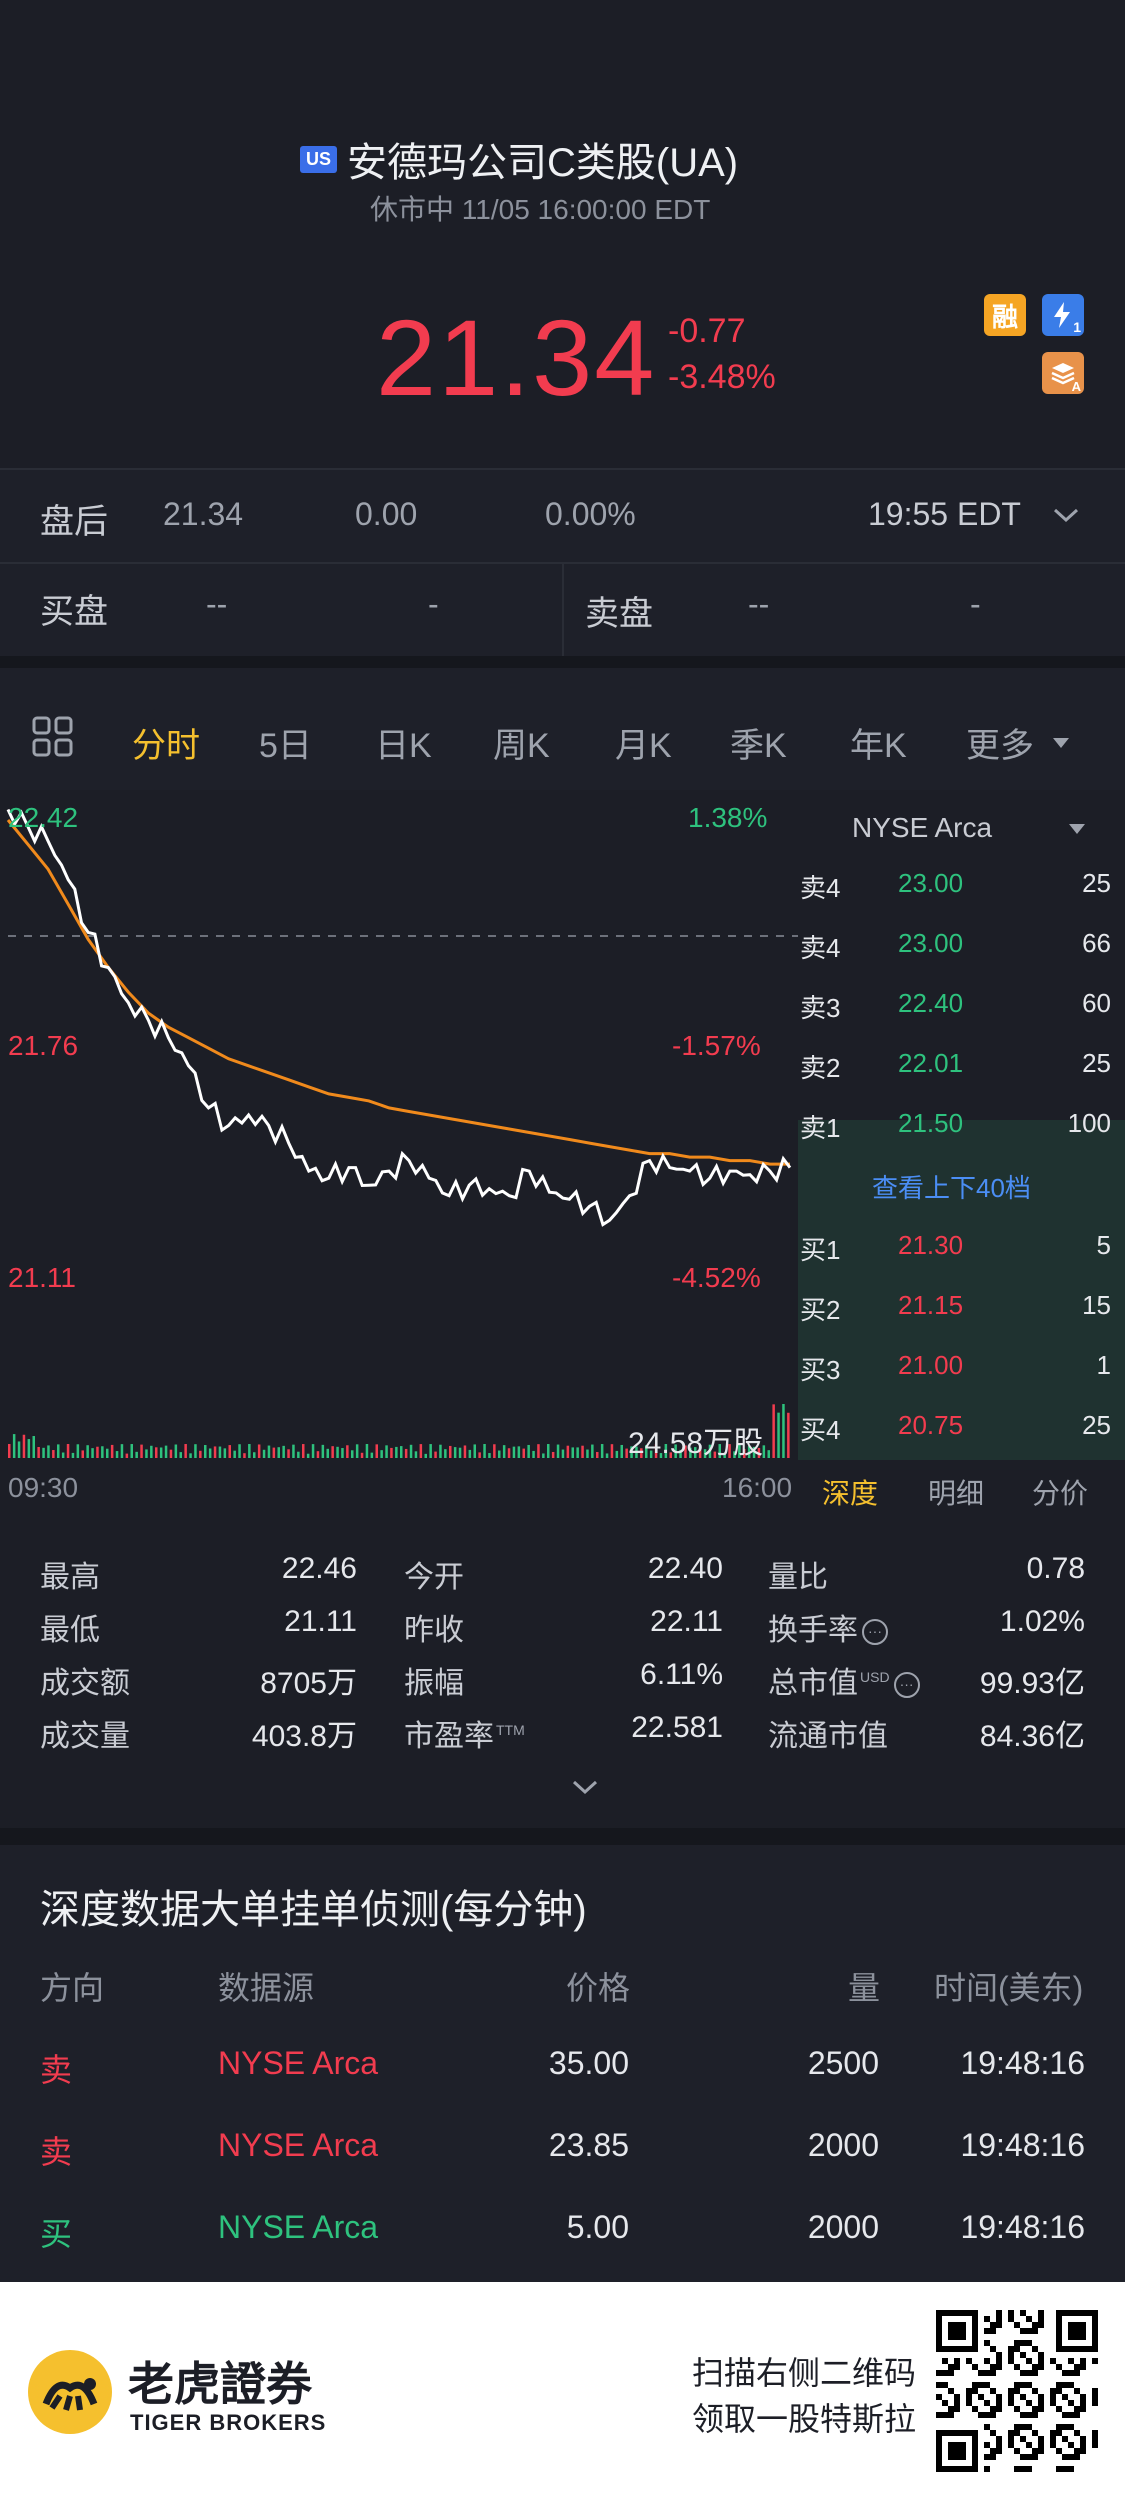  I want to click on avg-price-line, so click(398, 992).